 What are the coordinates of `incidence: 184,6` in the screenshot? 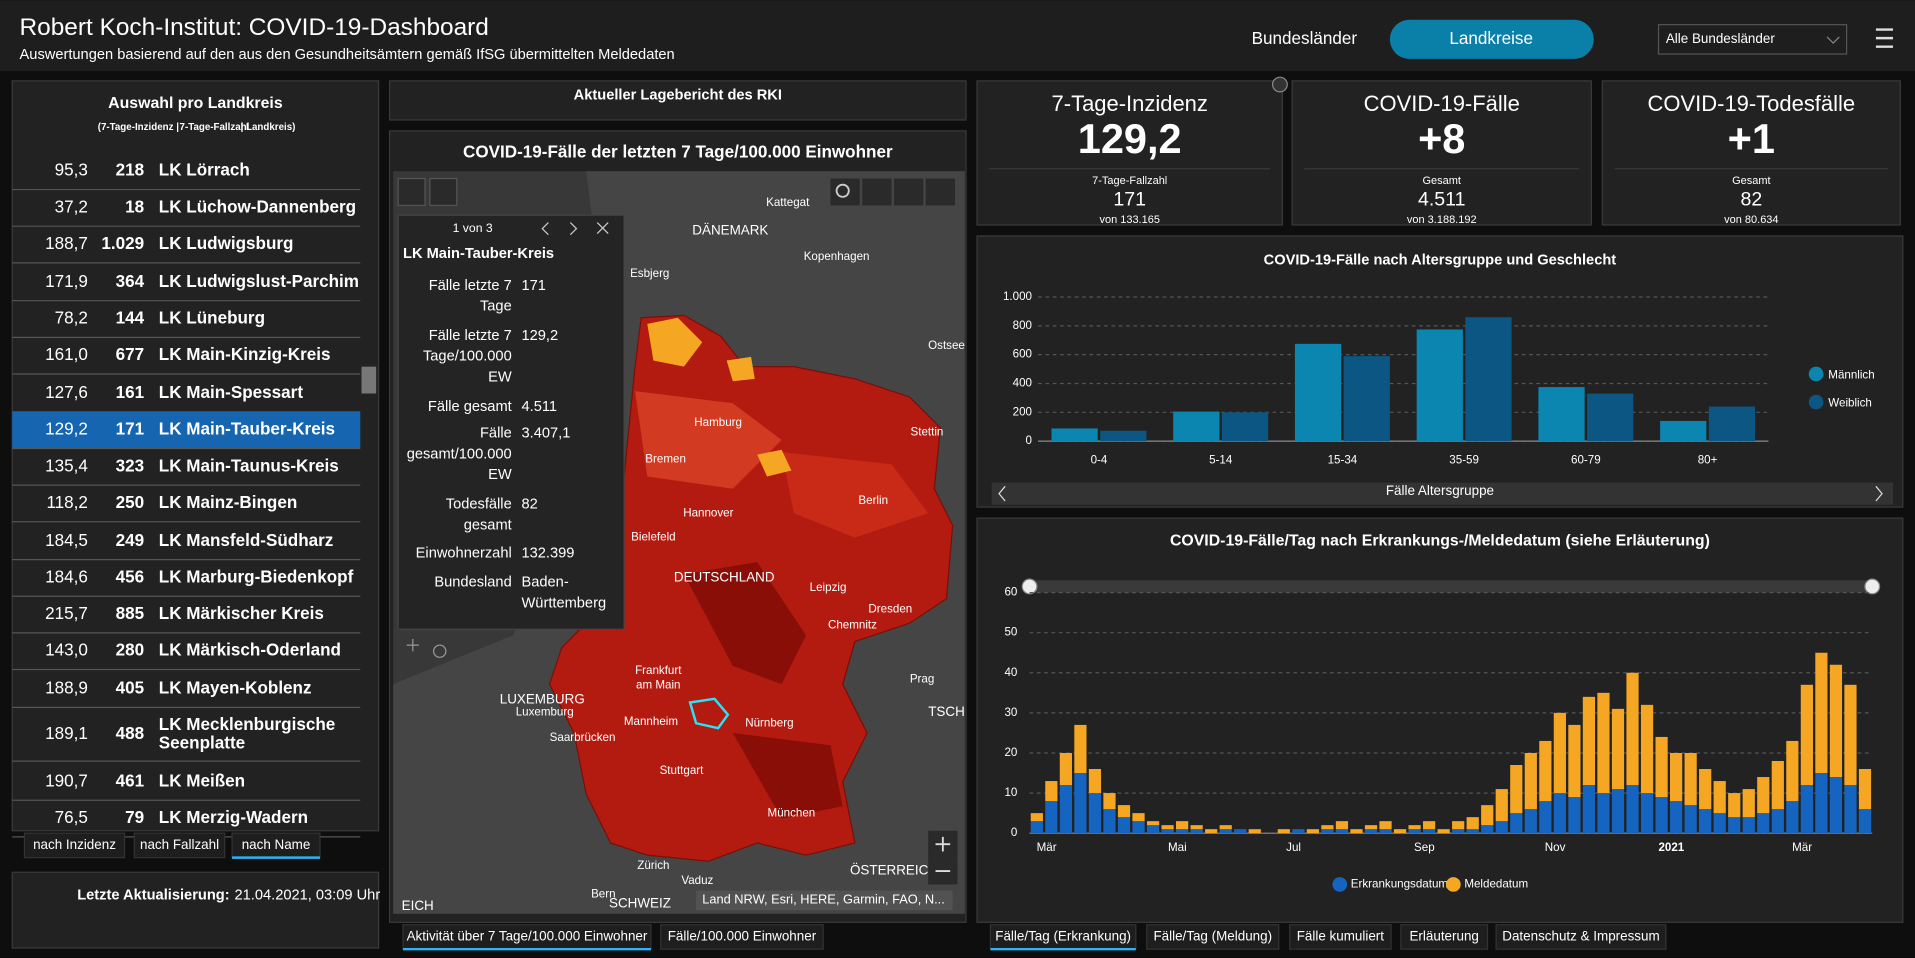 It's located at (66, 576).